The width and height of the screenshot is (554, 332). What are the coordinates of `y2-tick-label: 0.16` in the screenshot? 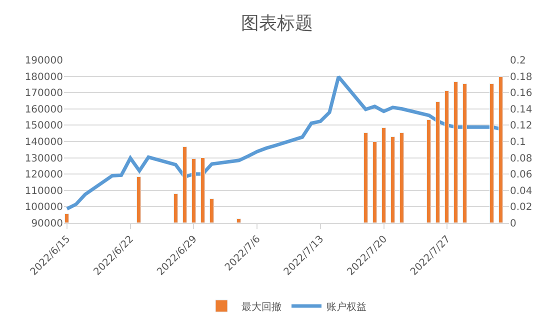 It's located at (521, 94).